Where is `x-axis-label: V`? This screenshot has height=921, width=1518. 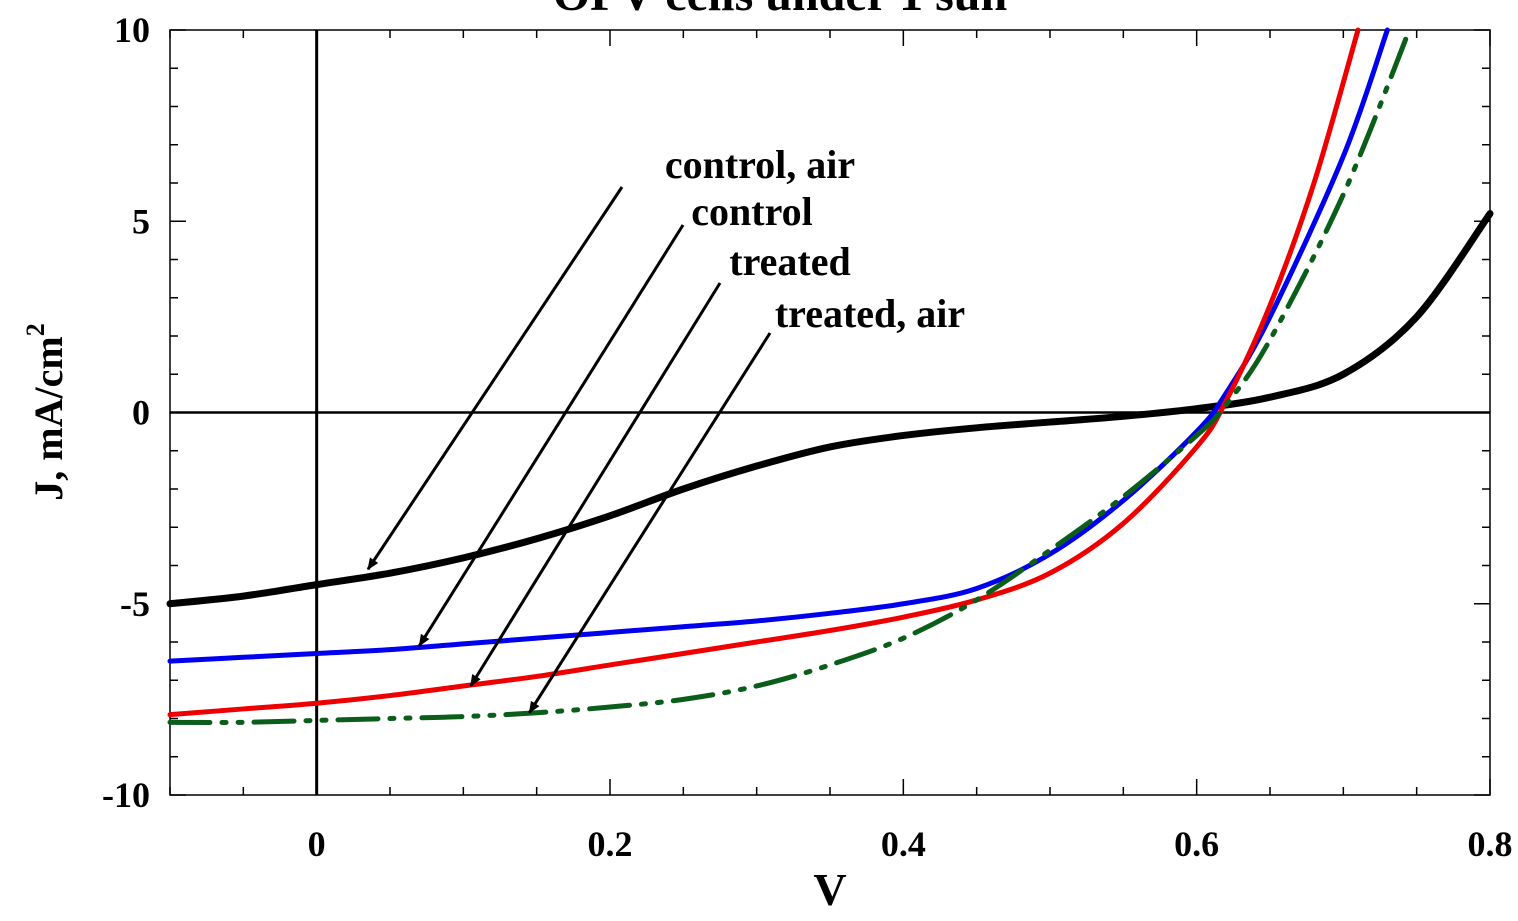 x-axis-label: V is located at coordinates (829, 889).